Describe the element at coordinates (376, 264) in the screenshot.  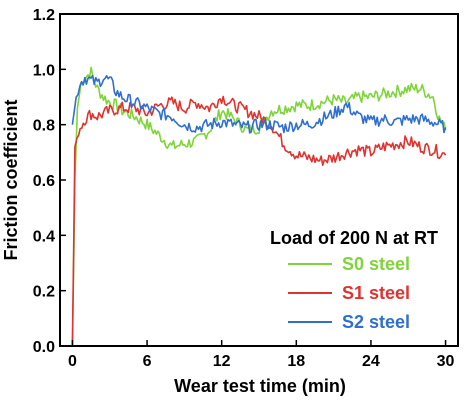
I see `legend-label-0: S0 steel` at that location.